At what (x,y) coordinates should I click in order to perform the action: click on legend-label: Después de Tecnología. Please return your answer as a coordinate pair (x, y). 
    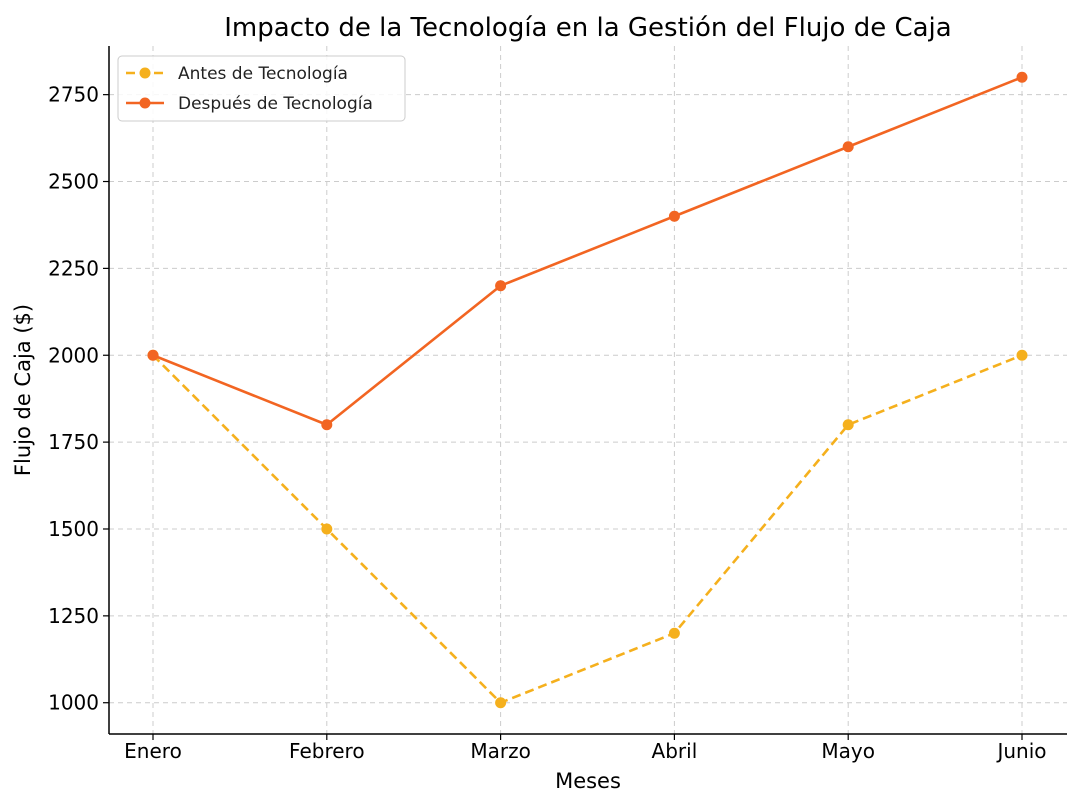
    Looking at the image, I should click on (275, 104).